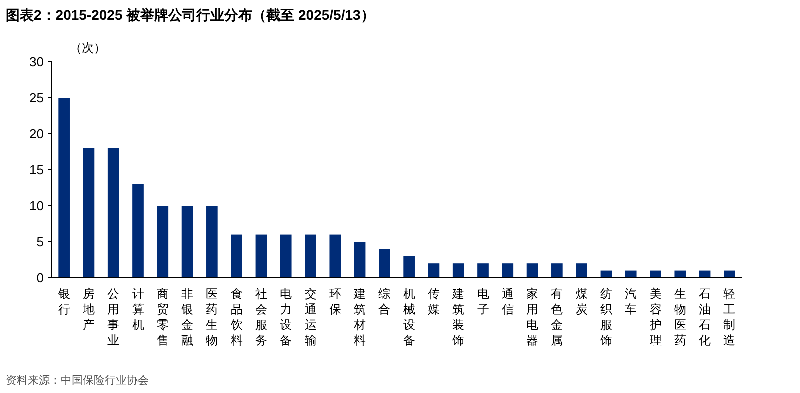 This screenshot has width=800, height=393. I want to click on x-tick-label: 汽车, so click(631, 301).